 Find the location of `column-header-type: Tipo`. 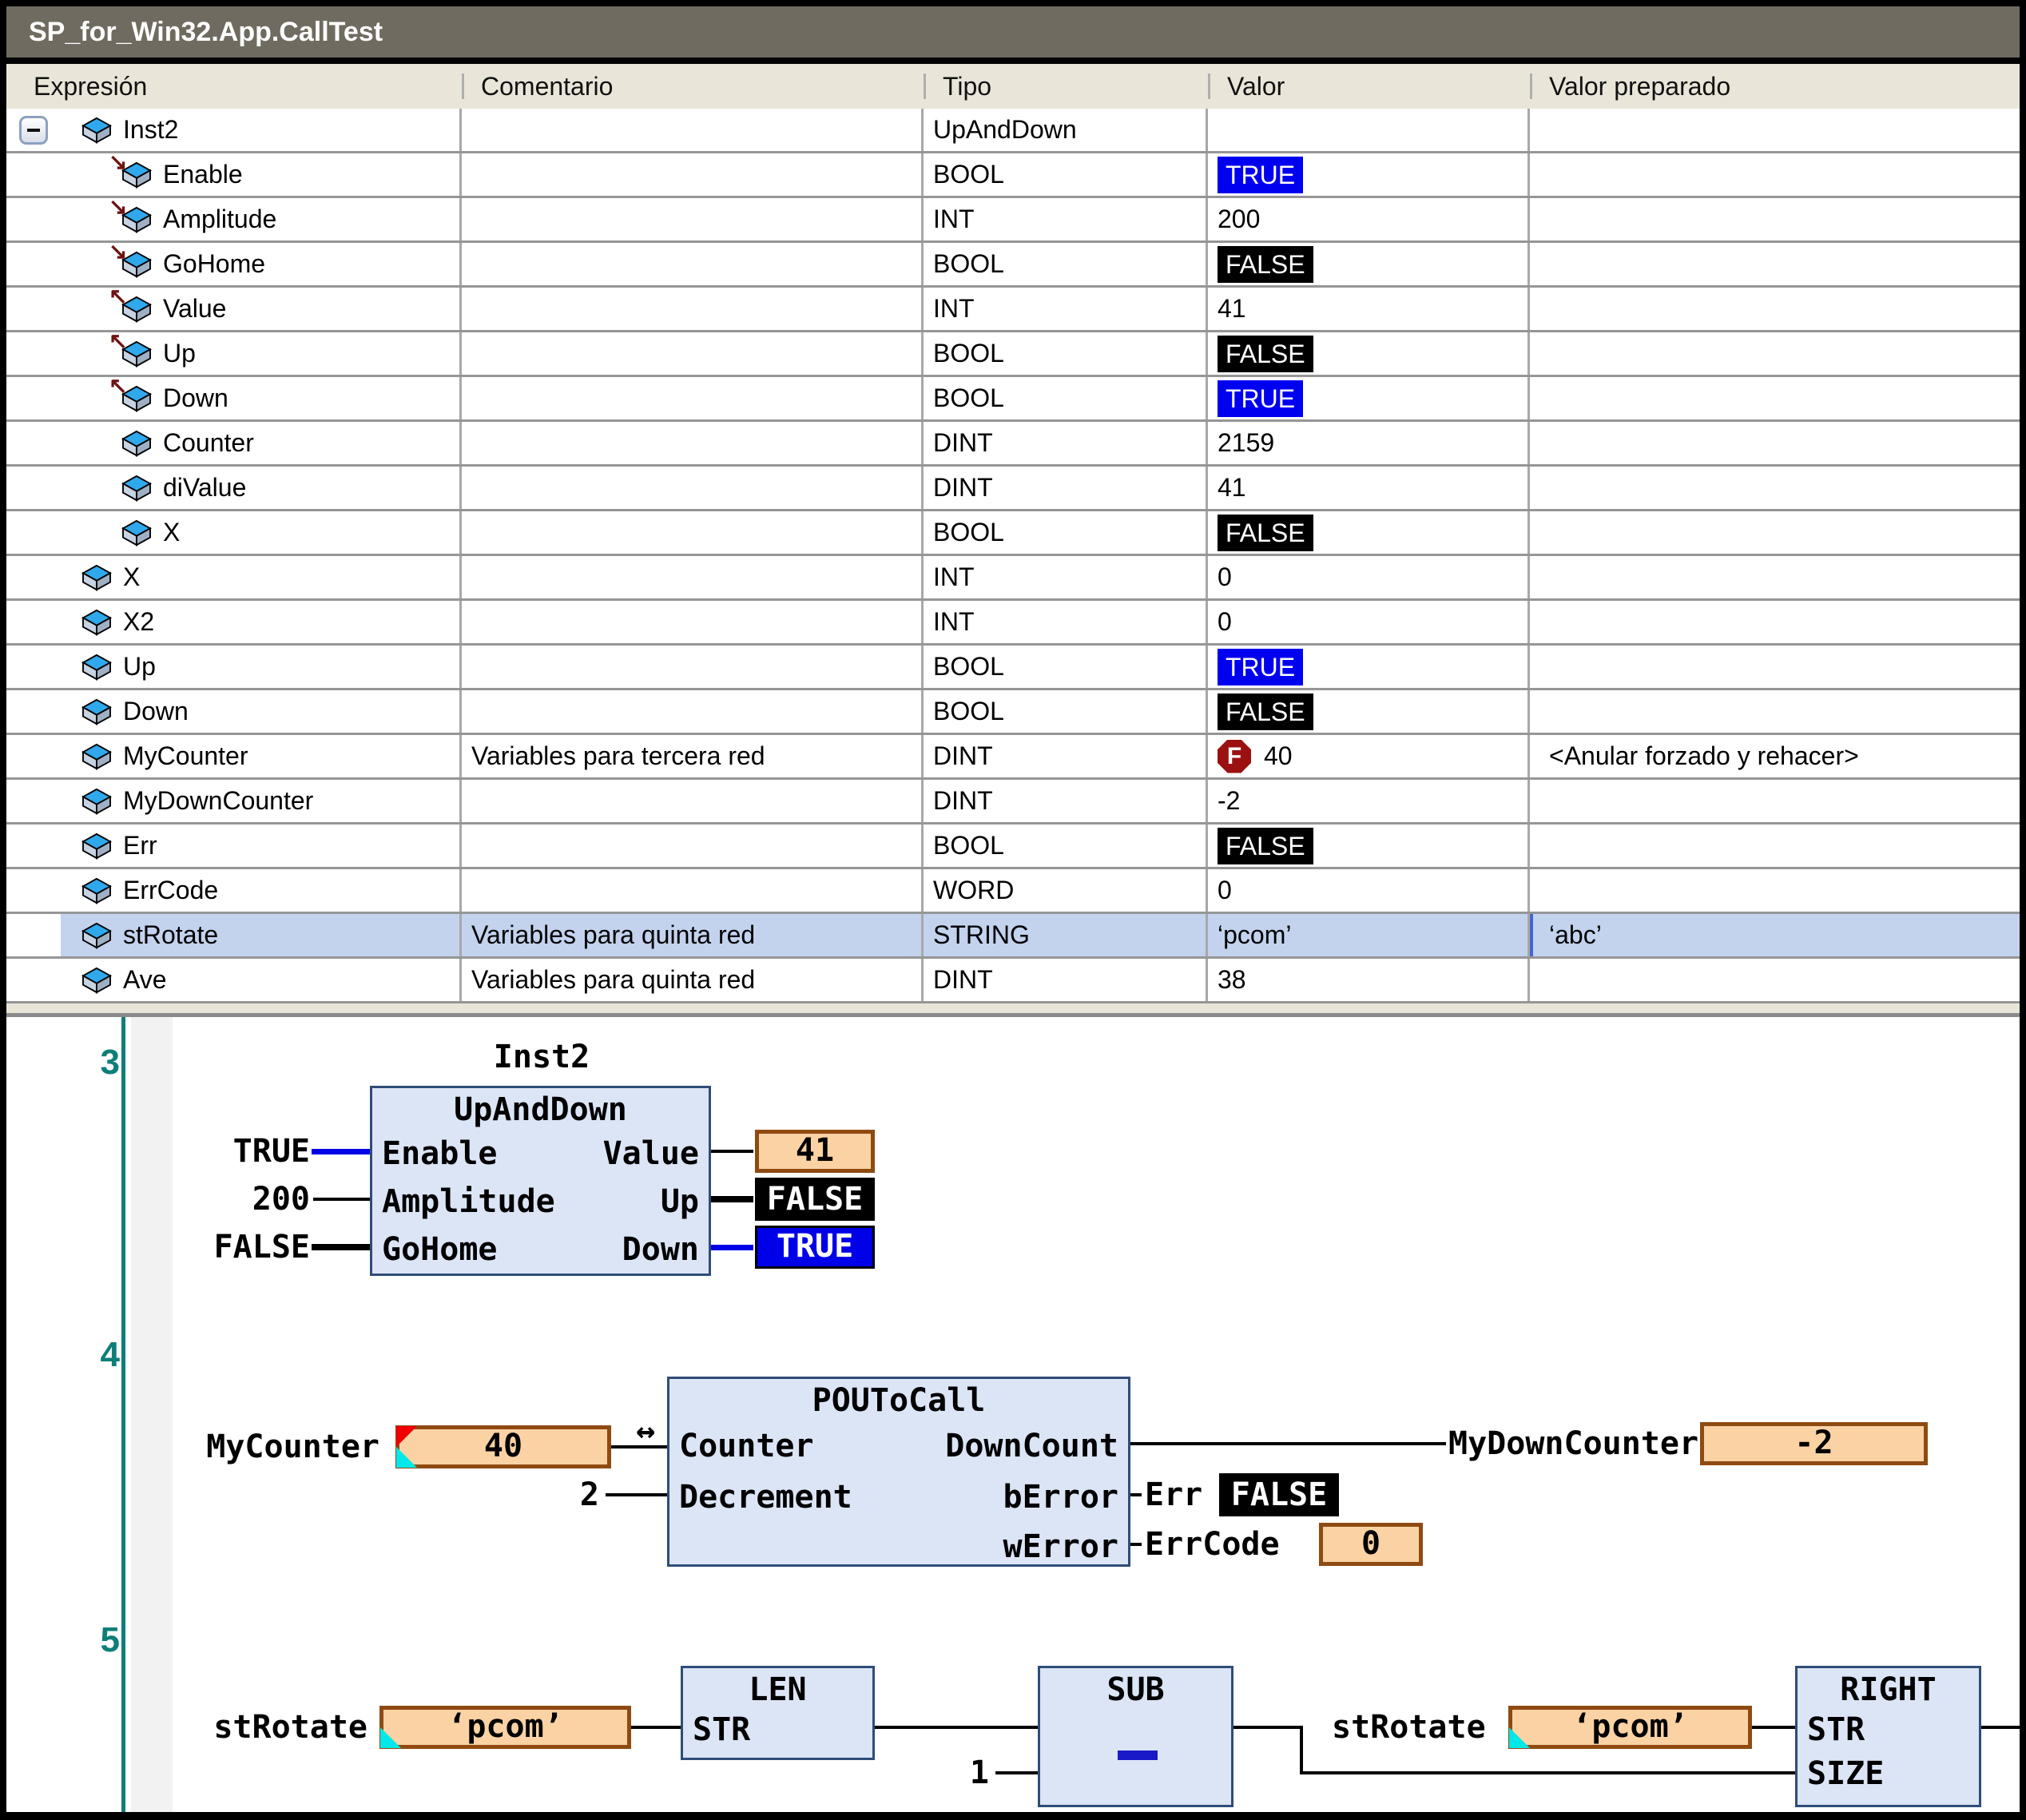

column-header-type: Tipo is located at coordinates (1066, 86).